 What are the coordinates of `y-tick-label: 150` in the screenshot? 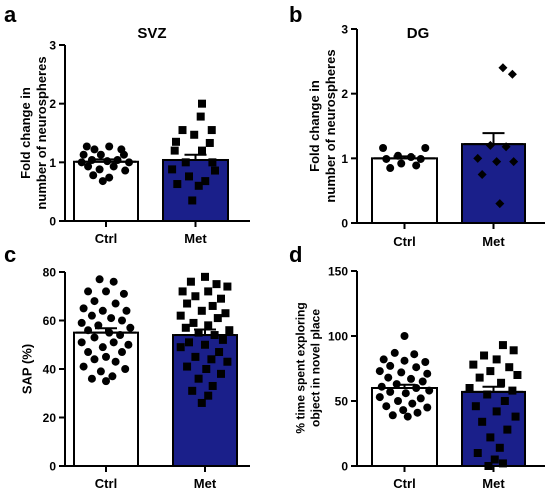 It's located at (338, 272).